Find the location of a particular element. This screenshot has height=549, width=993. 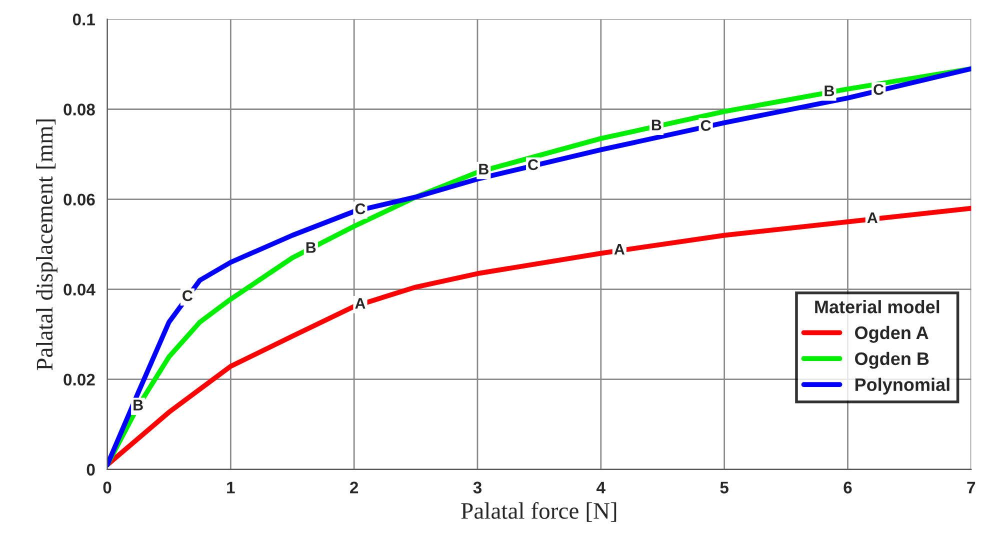

y-tick-label: 0.04 is located at coordinates (80, 290).